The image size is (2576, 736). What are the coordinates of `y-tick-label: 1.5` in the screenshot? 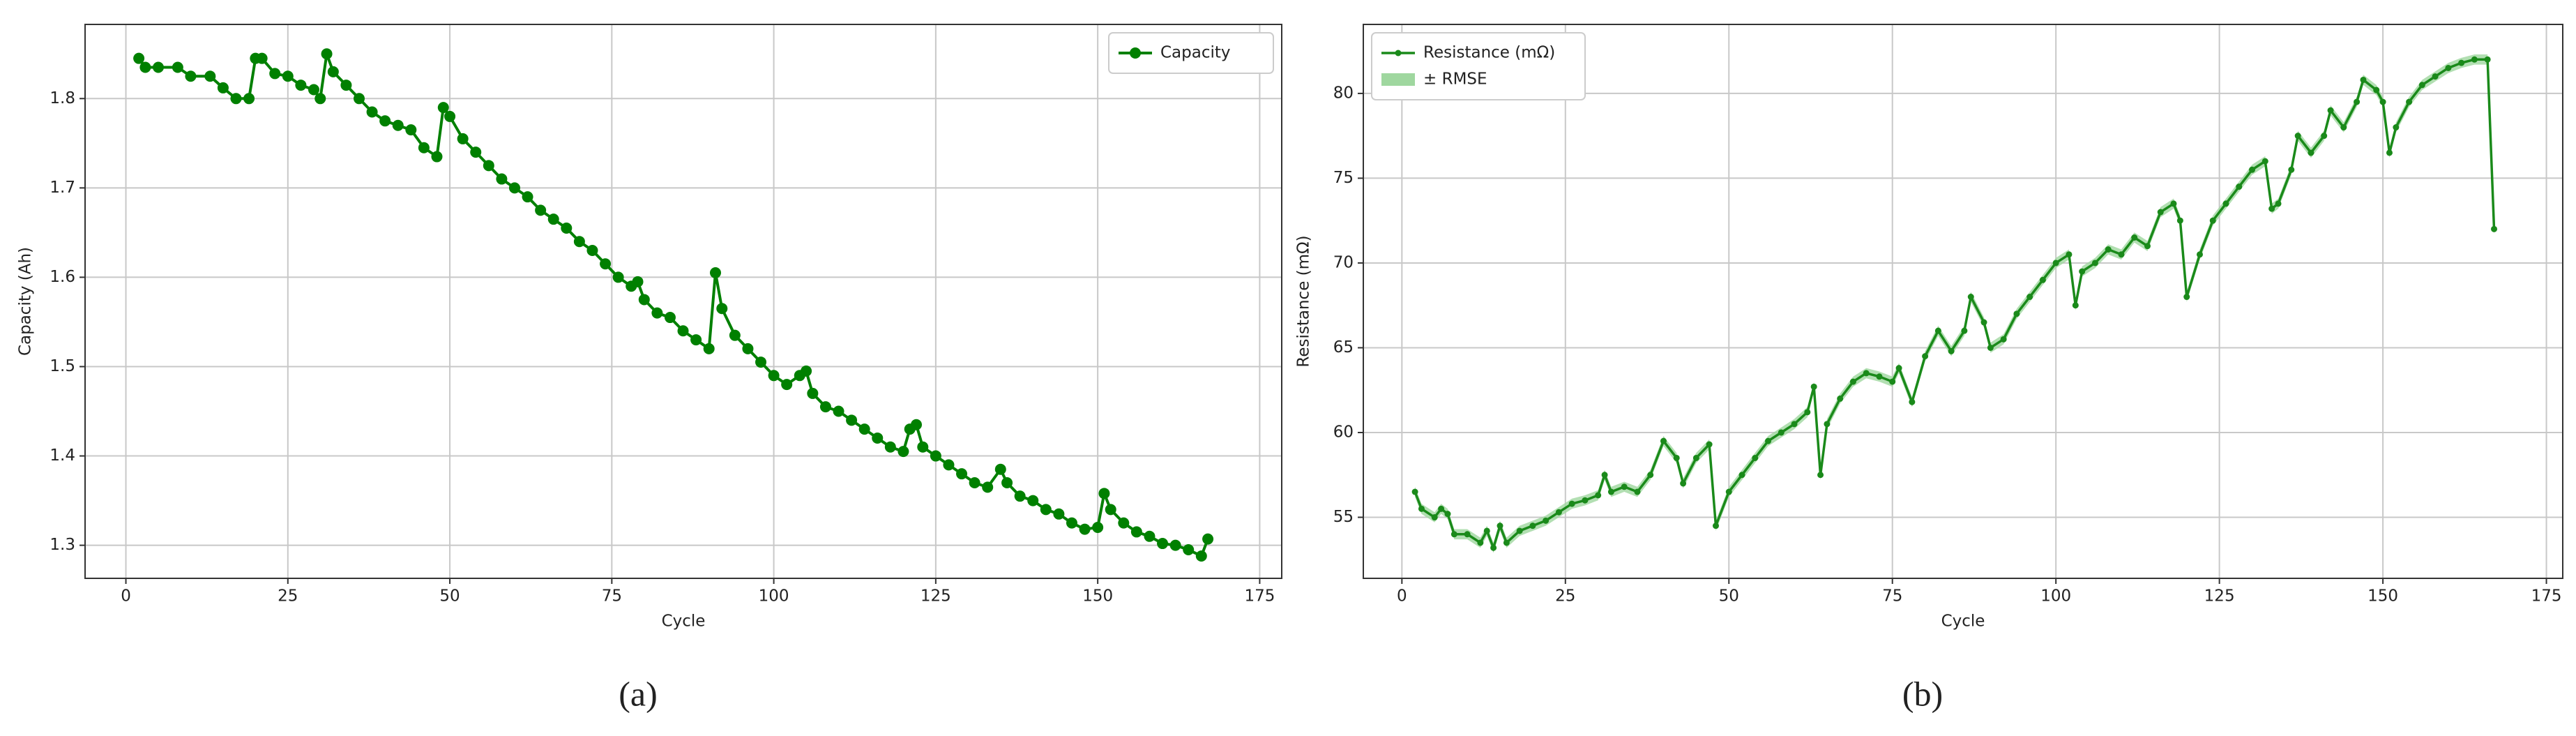 It's located at (62, 366).